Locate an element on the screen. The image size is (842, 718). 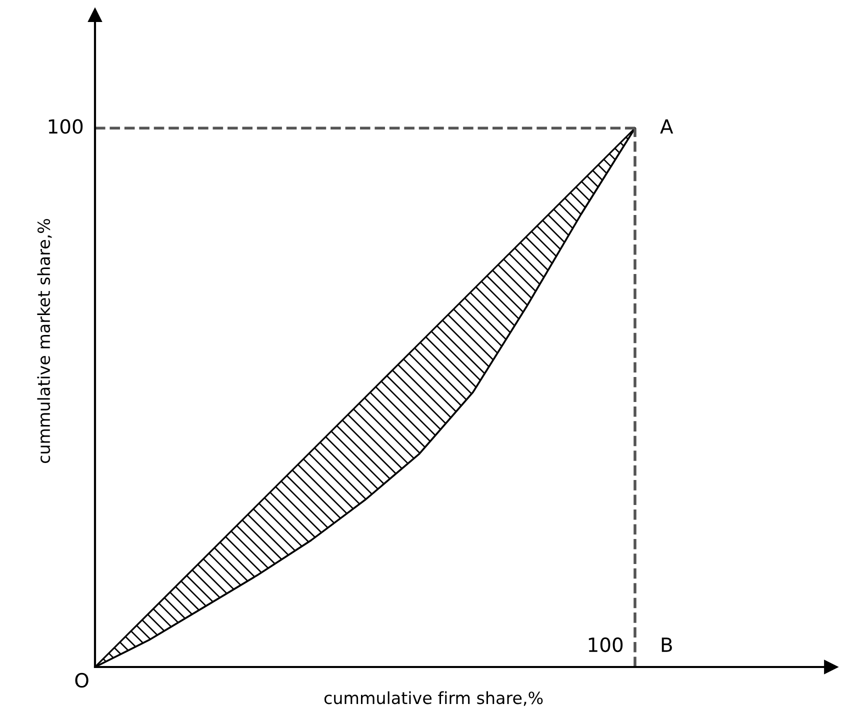
annotation: 100 is located at coordinates (605, 644).